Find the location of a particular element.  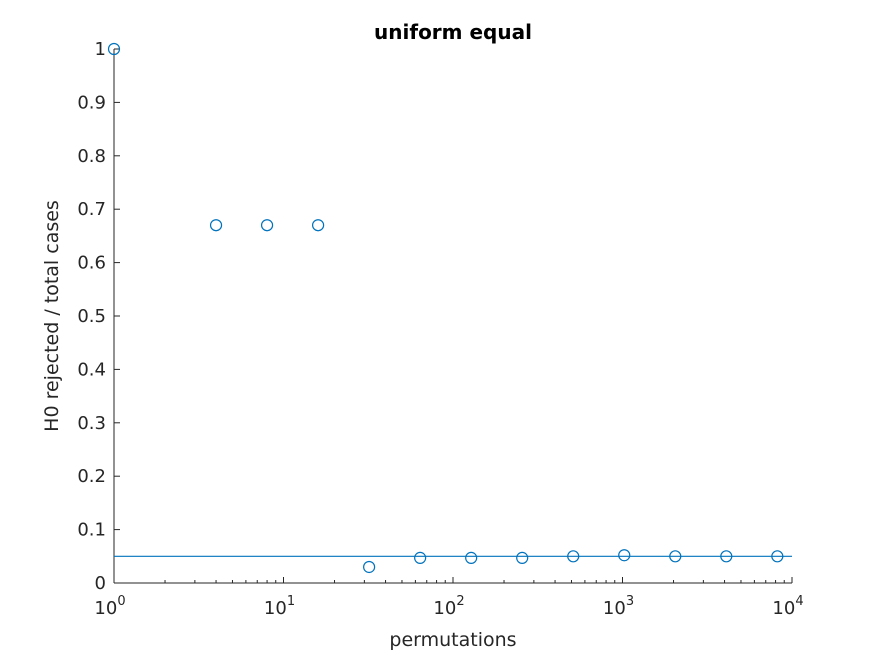

x-tick-label: 10³ is located at coordinates (618, 606).